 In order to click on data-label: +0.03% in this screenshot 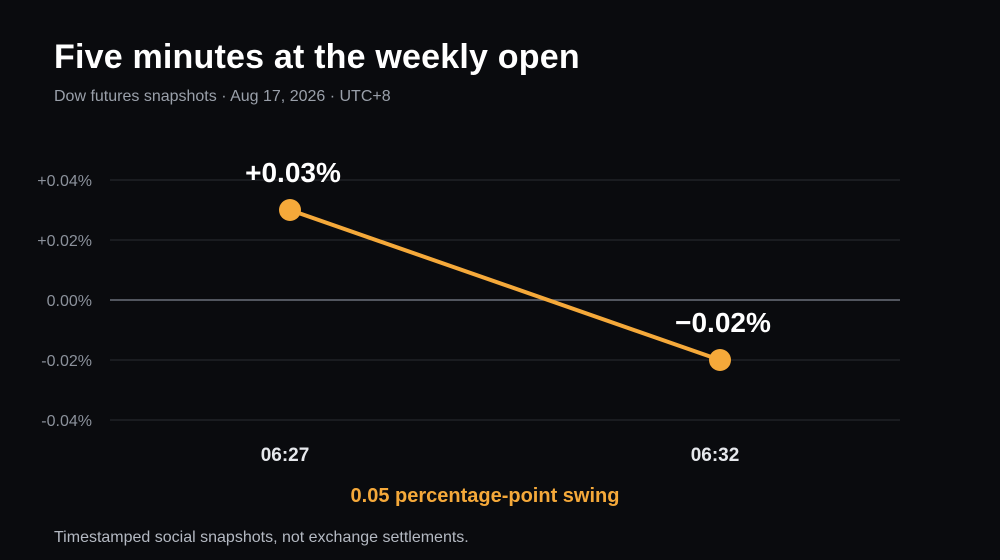, I will do `click(293, 172)`.